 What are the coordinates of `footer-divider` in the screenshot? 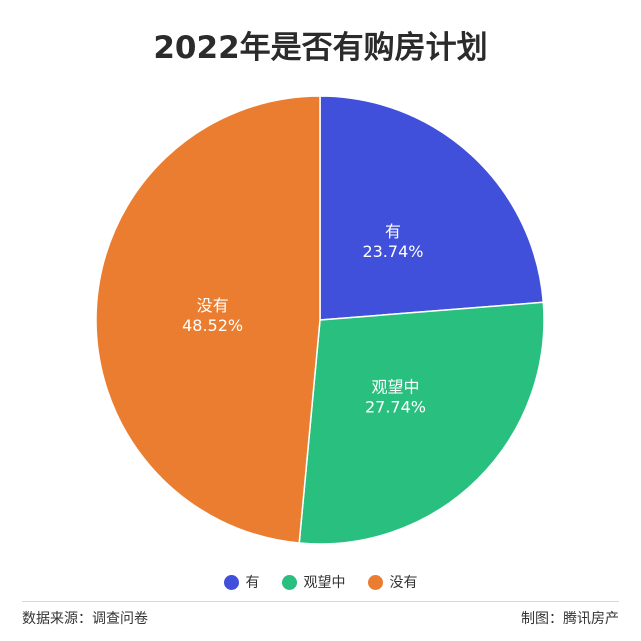 It's located at (320, 601).